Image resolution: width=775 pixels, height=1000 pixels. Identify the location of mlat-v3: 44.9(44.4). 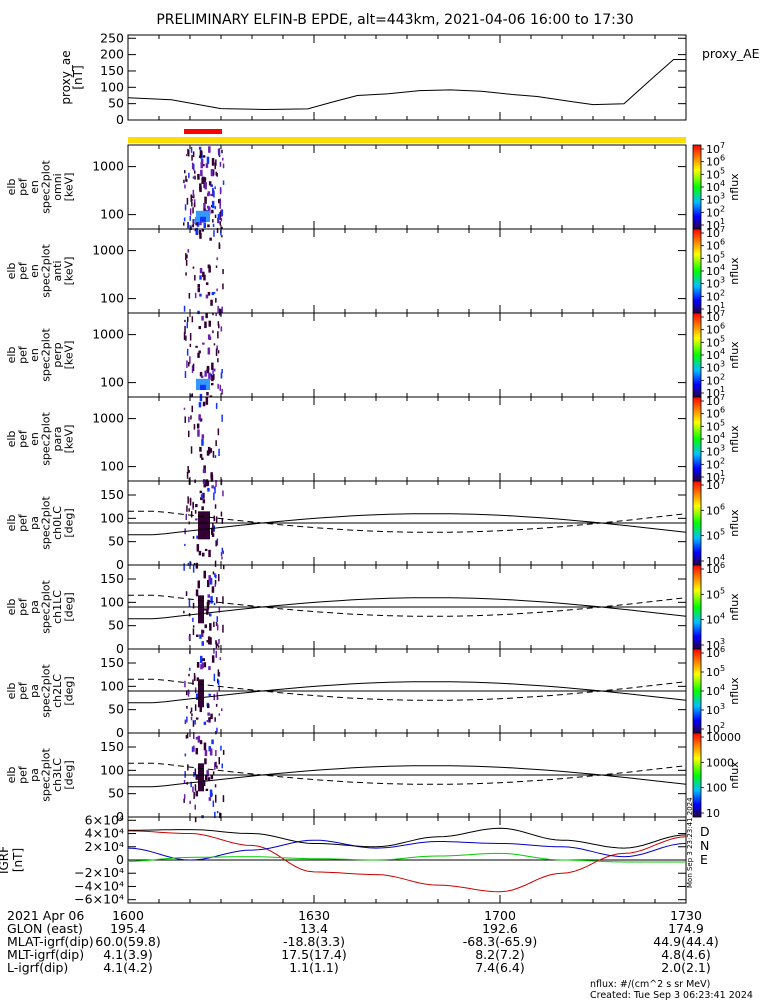
(685, 941).